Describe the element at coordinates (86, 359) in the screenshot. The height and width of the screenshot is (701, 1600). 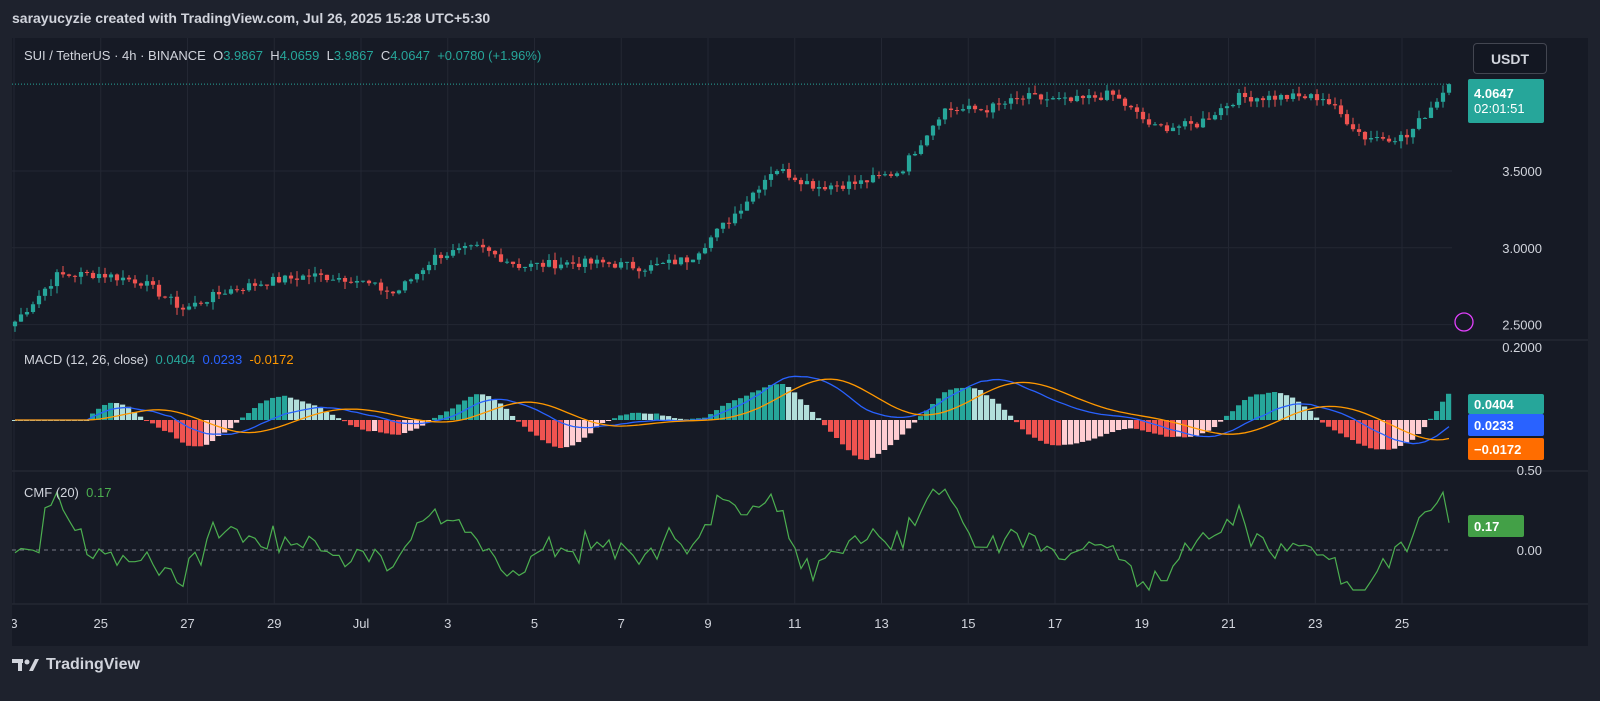
I see `macd-name: MACD (12, 26, close)` at that location.